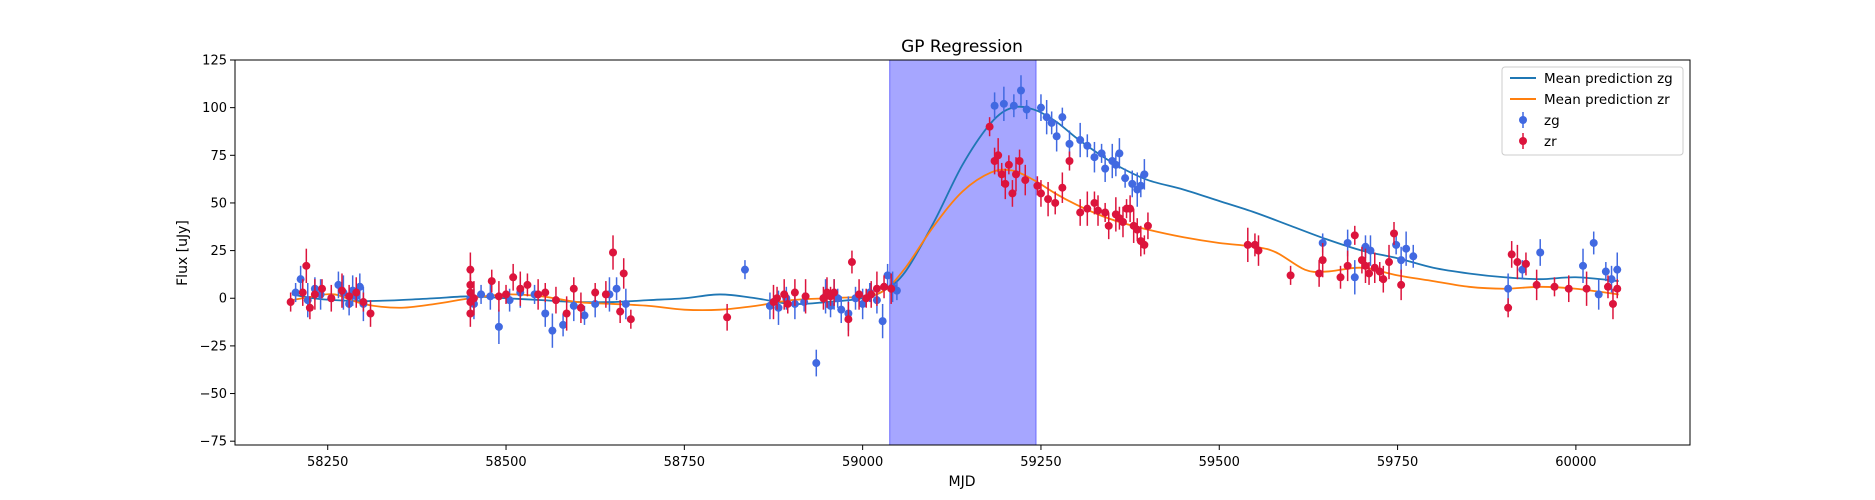 This screenshot has height=500, width=1875. I want to click on x-axis-label: MJD, so click(962, 482).